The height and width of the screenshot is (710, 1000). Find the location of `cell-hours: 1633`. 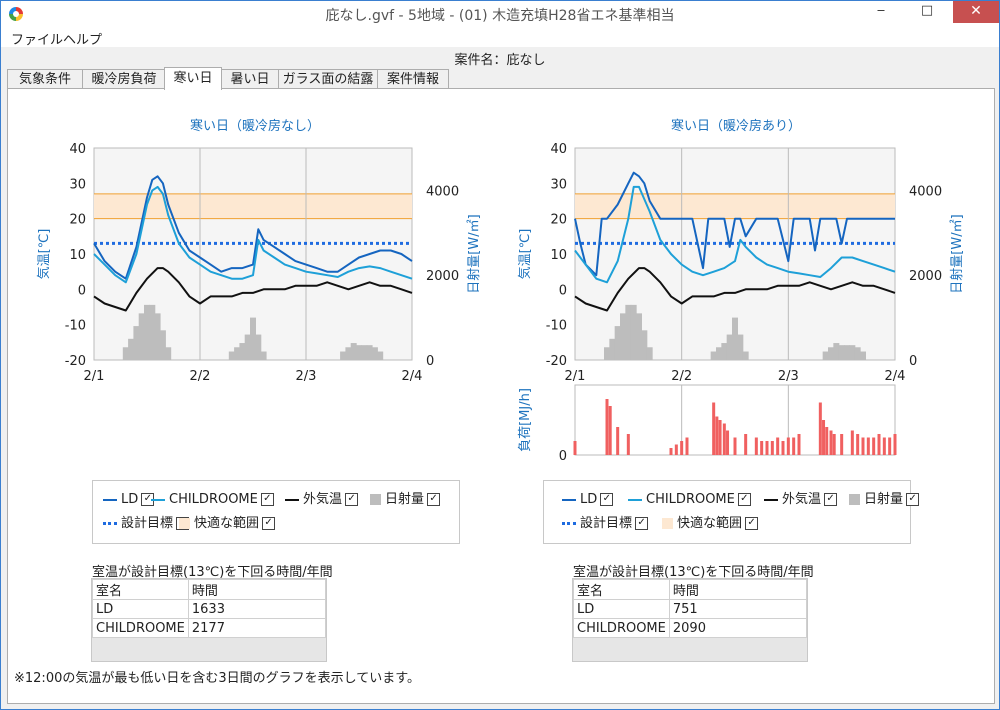

cell-hours: 1633 is located at coordinates (257, 609).